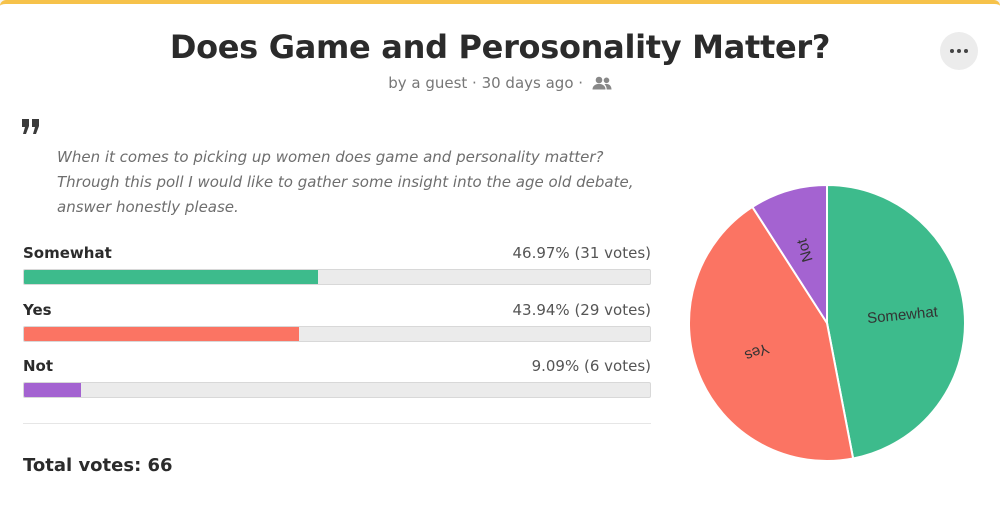  Describe the element at coordinates (67, 253) in the screenshot. I see `option-label: Somewhat` at that location.